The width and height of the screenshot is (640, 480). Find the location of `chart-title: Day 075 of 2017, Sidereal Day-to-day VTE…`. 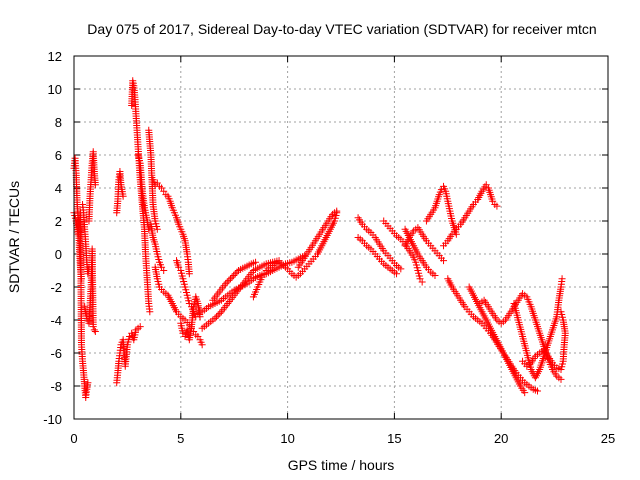

chart-title: Day 075 of 2017, Sidereal Day-to-day VTE… is located at coordinates (341, 29).